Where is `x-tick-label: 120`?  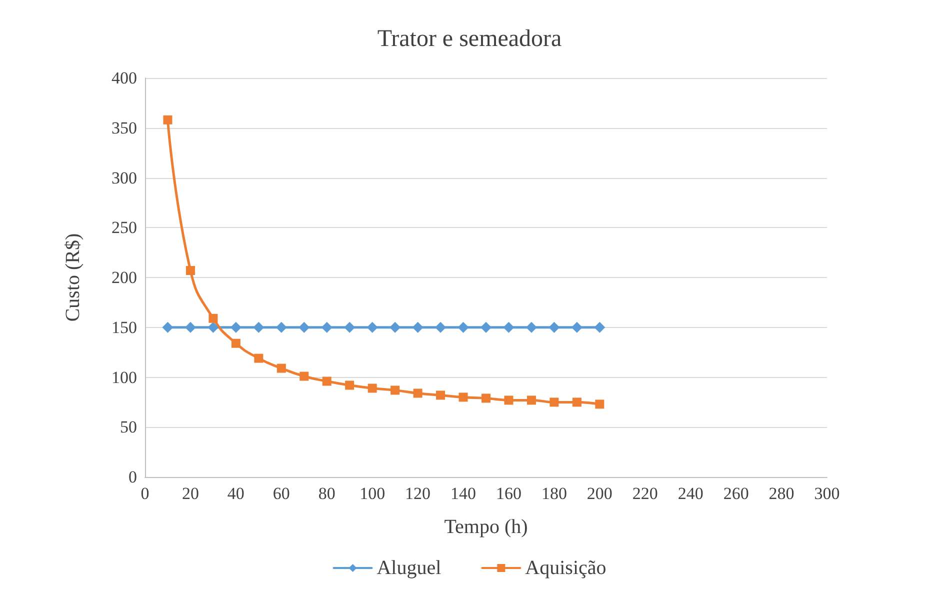
x-tick-label: 120 is located at coordinates (418, 493).